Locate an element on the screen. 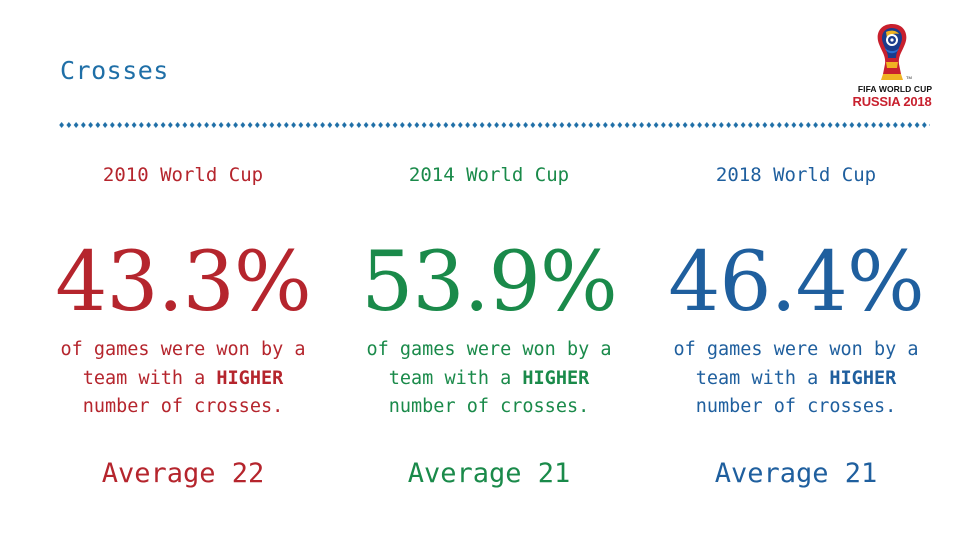 This screenshot has width=960, height=540. svg-text: TM is located at coordinates (909, 77).